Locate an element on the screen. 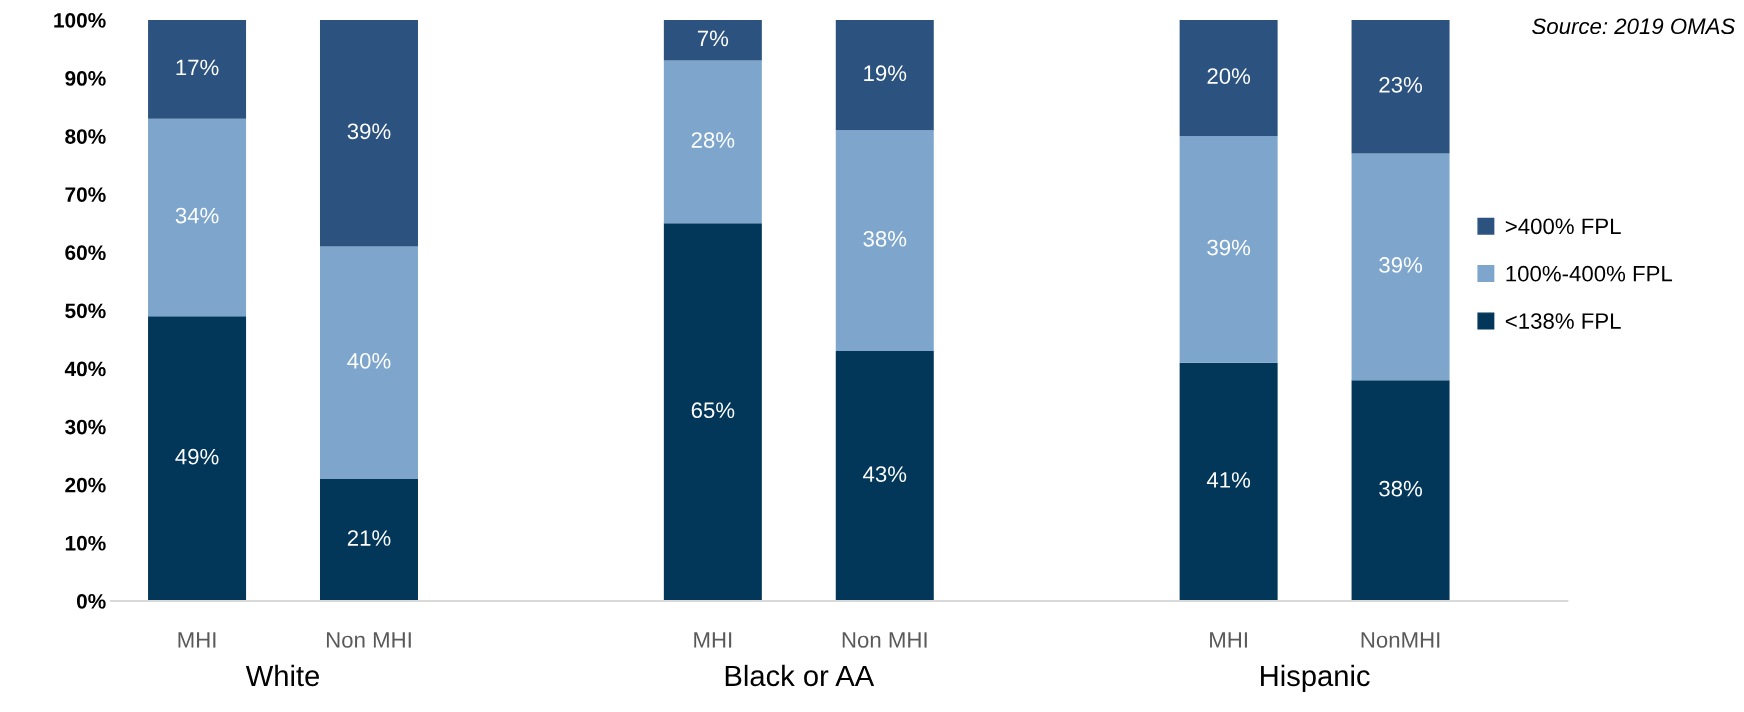 Image resolution: width=1744 pixels, height=712 pixels. data-label: 65% is located at coordinates (713, 410).